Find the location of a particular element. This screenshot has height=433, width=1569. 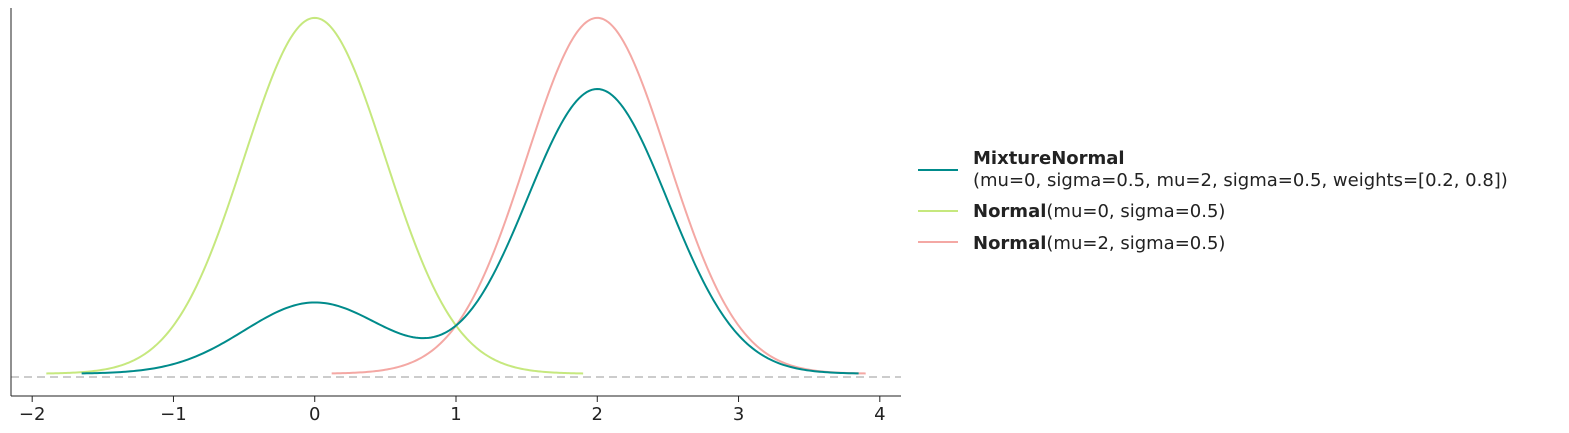

x-tick-label: 3 is located at coordinates (738, 414).